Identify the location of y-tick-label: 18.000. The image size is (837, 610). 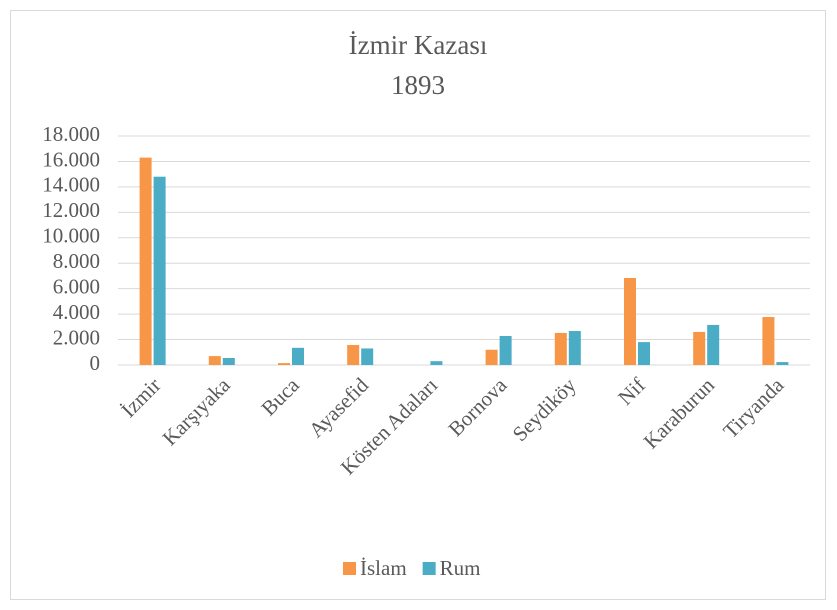
(71, 134).